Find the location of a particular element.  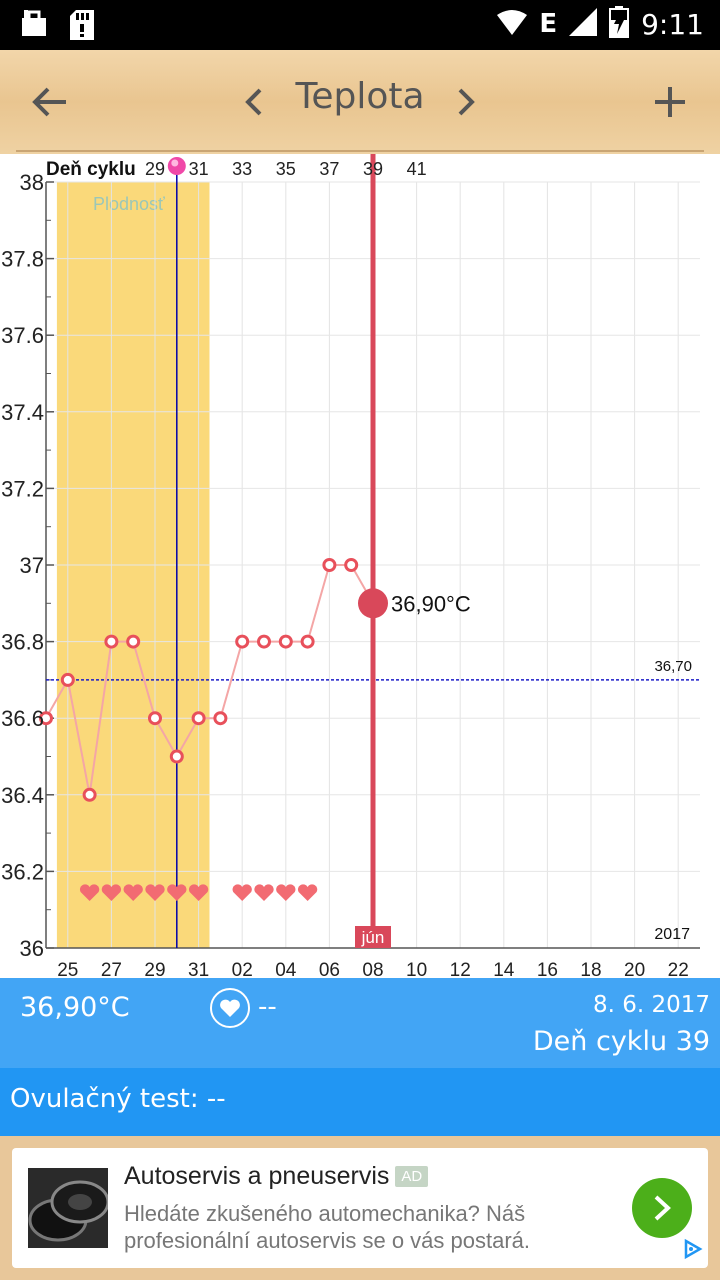

ad-open-button is located at coordinates (662, 1208).